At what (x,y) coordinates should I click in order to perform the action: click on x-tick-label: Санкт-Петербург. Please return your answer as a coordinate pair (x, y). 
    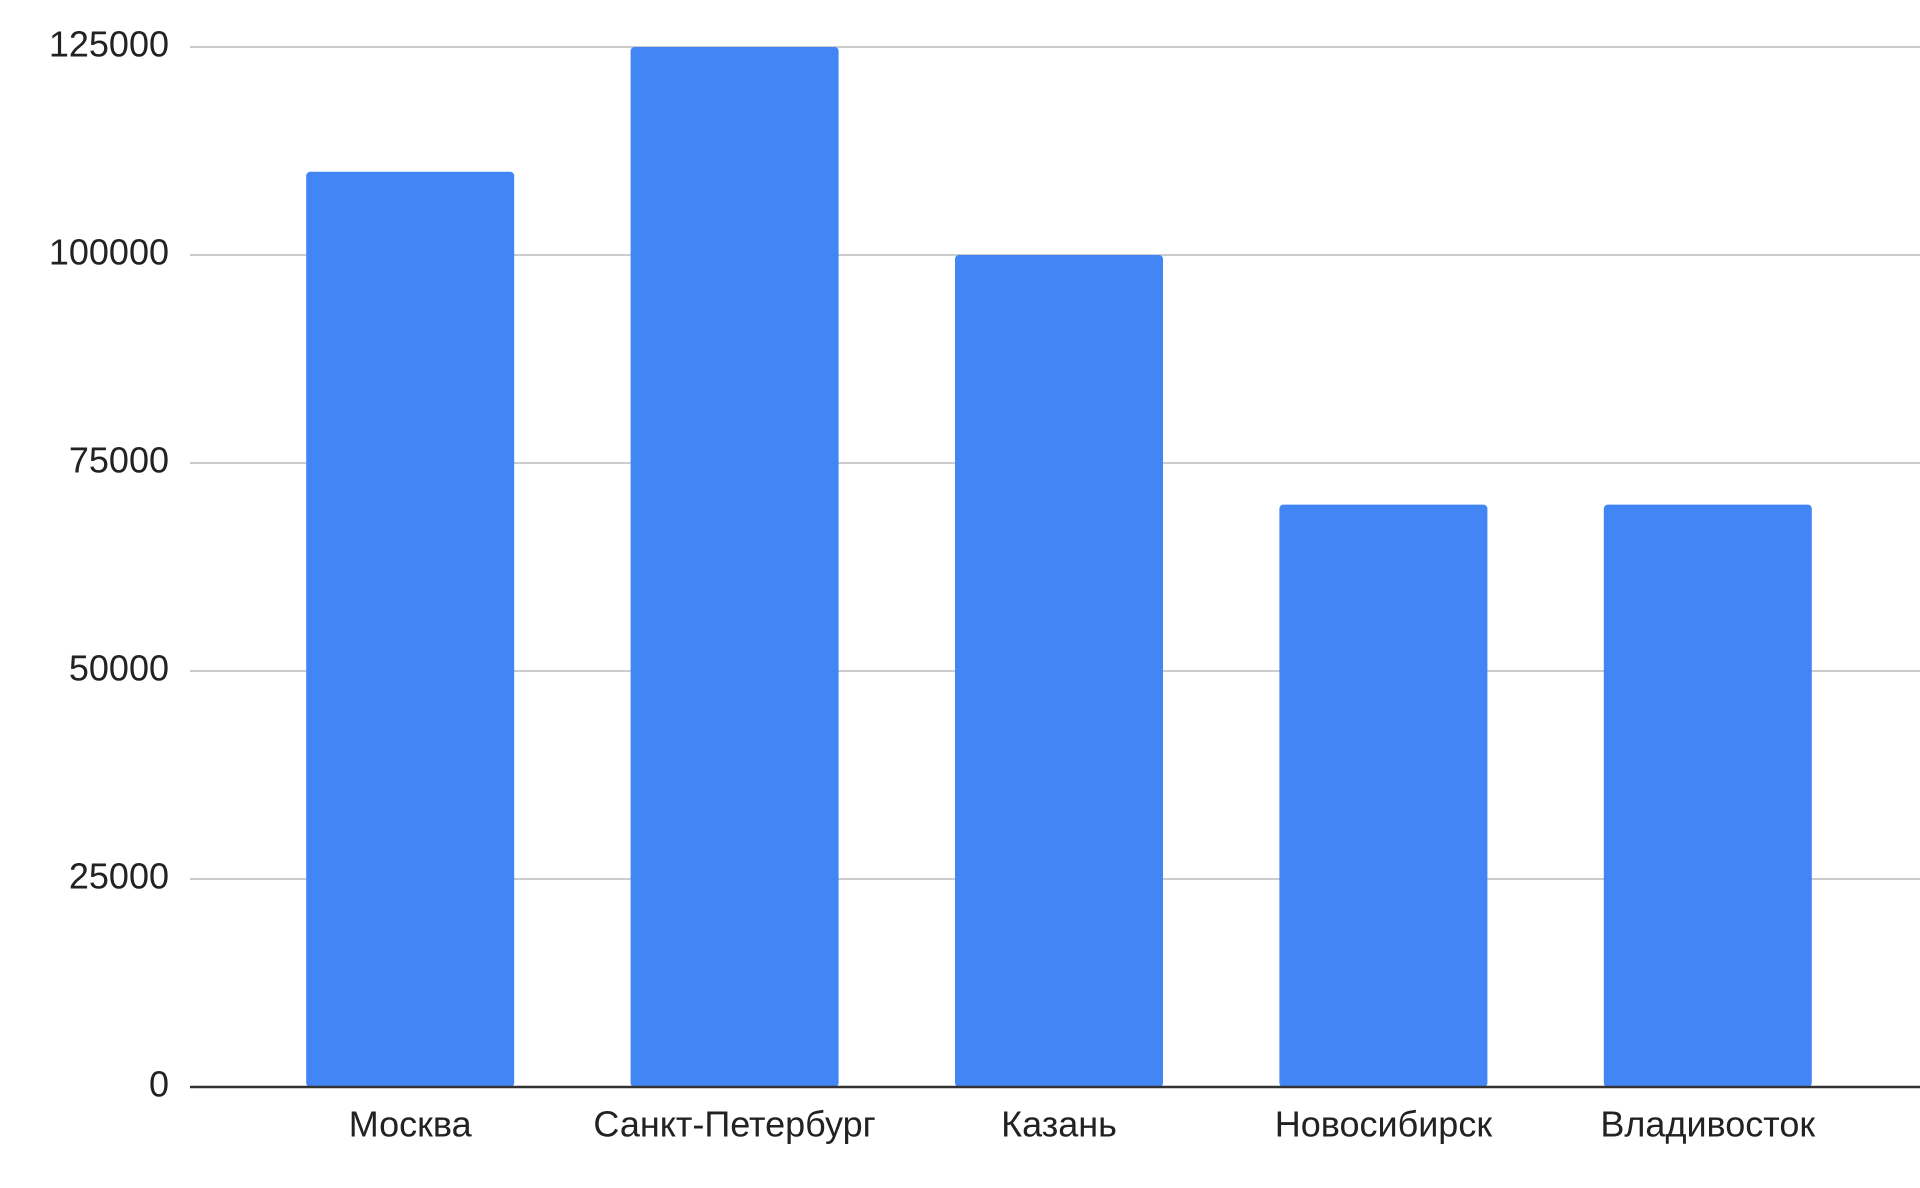
    Looking at the image, I should click on (734, 1124).